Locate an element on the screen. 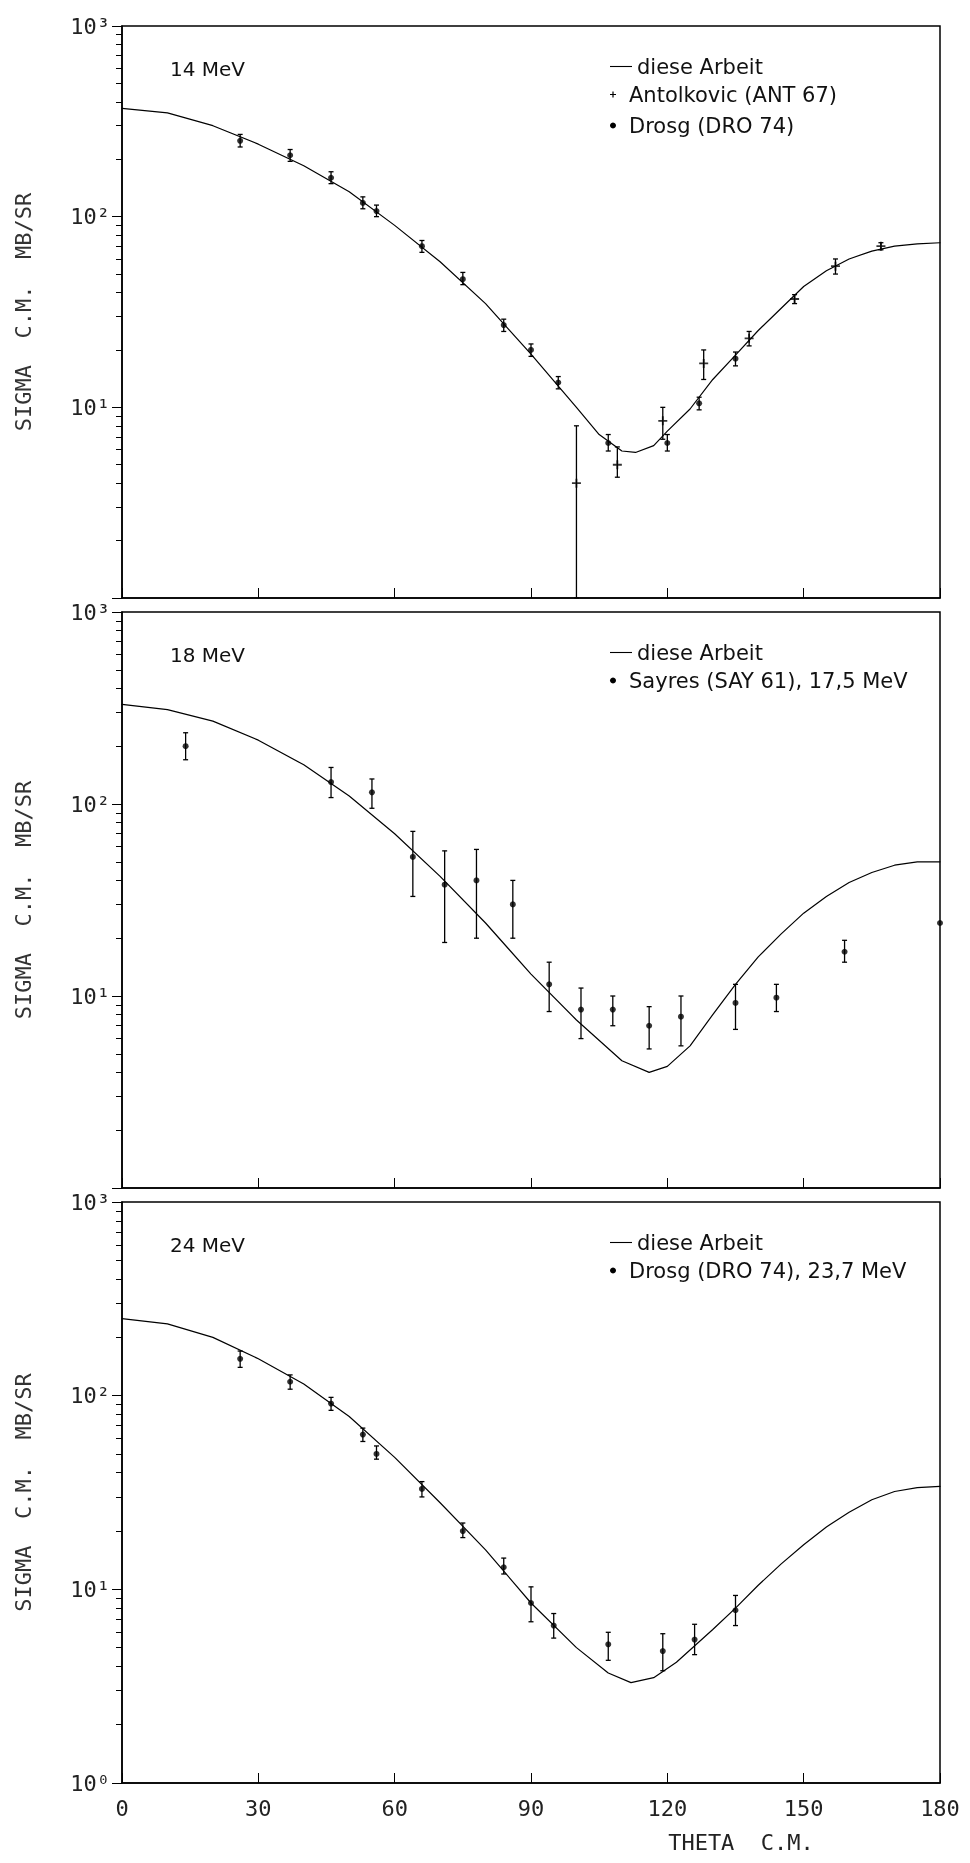  text: 24 MeV is located at coordinates (208, 1245).